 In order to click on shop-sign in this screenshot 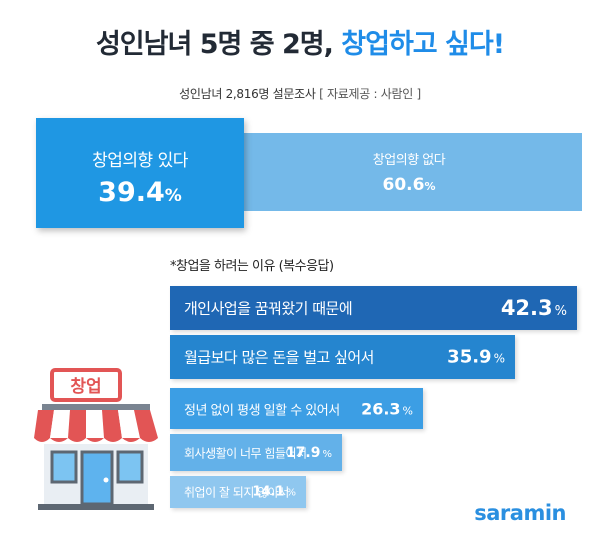, I will do `click(86, 385)`.